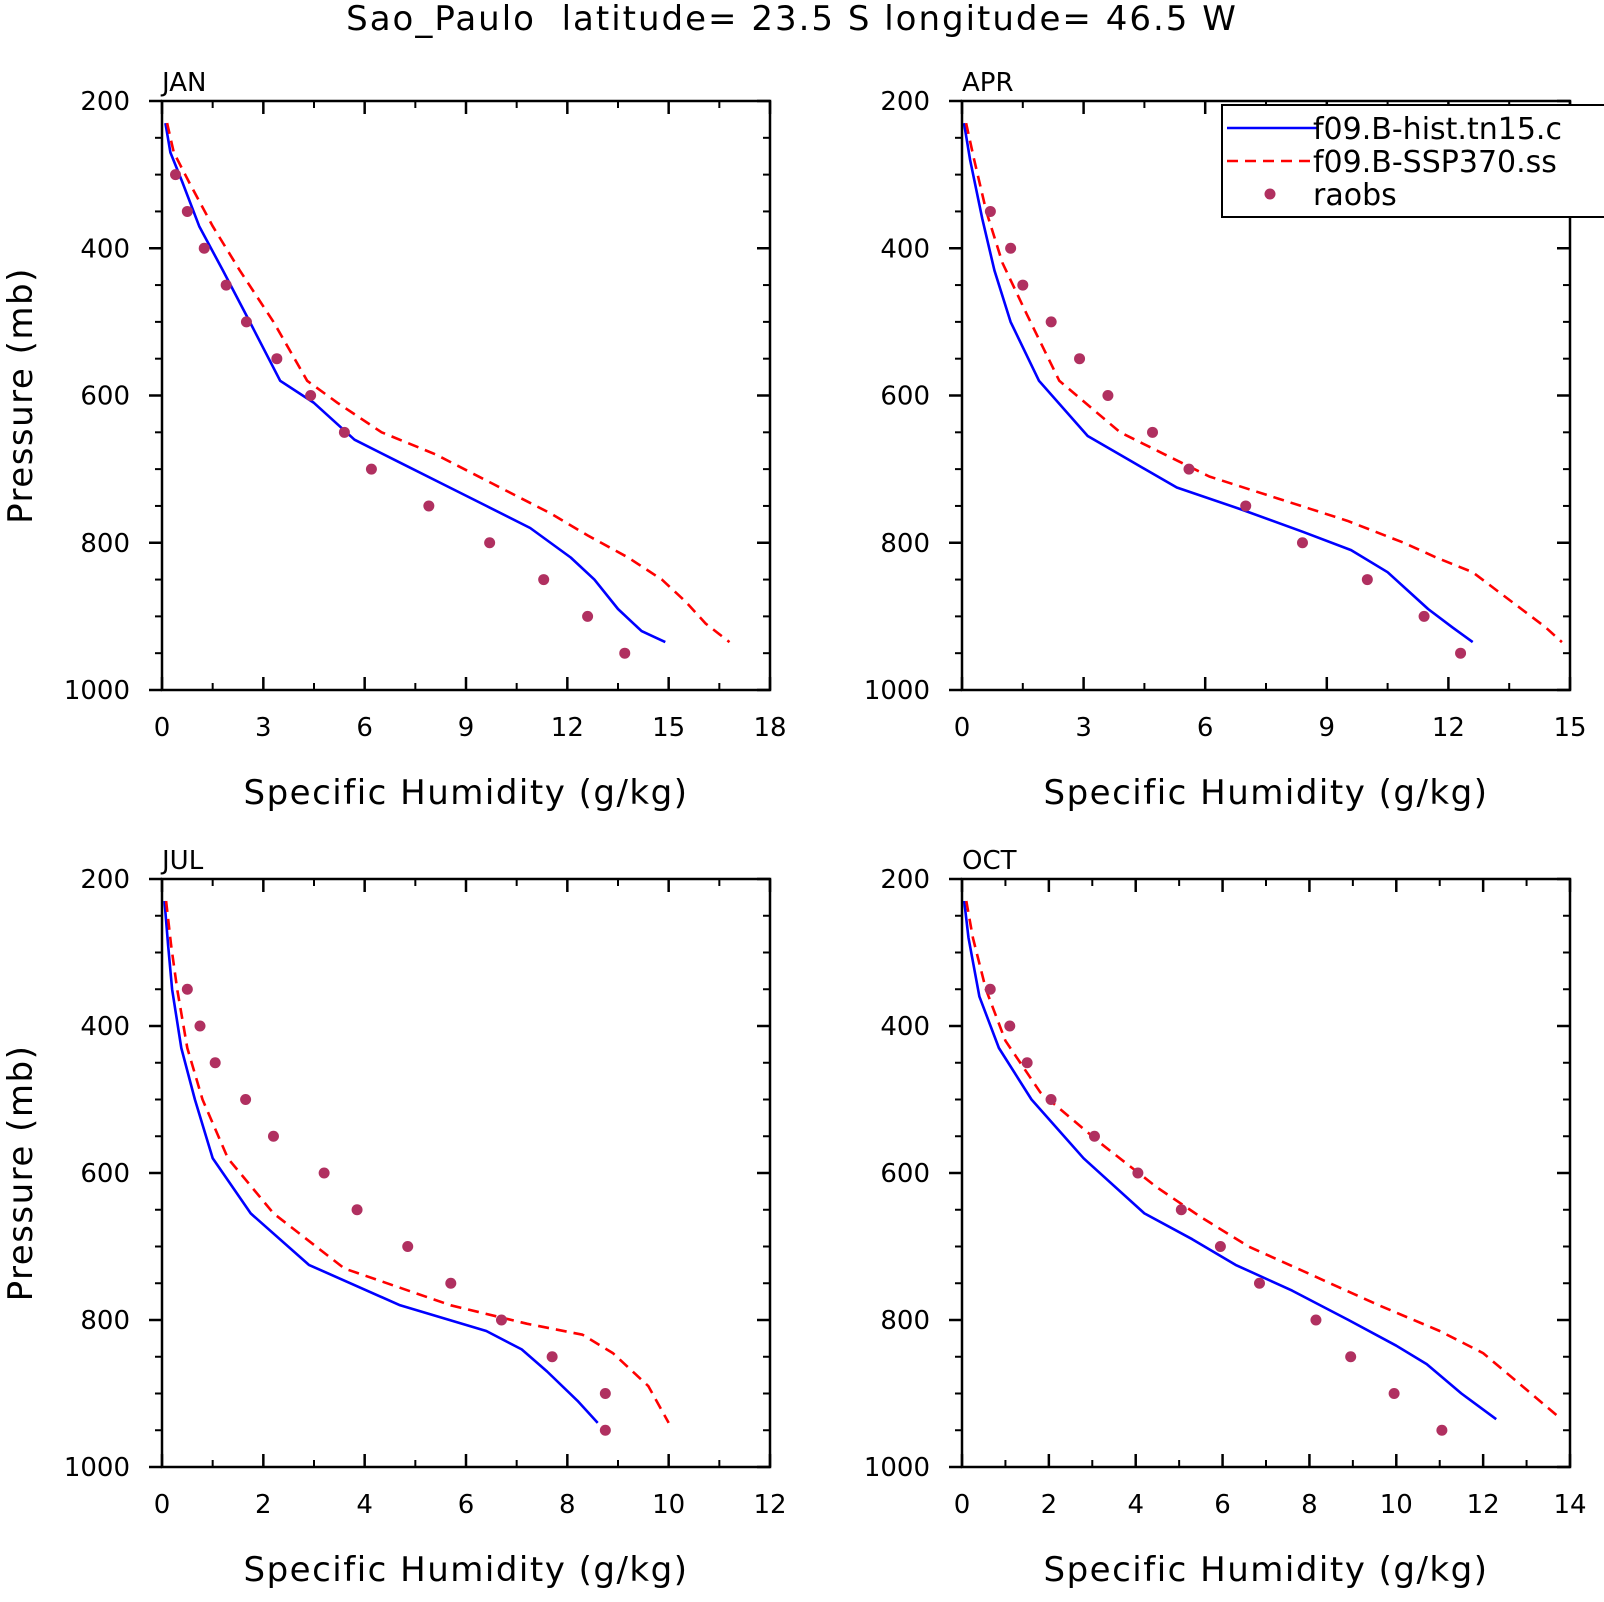 This screenshot has width=1604, height=1602. What do you see at coordinates (989, 861) in the screenshot?
I see `panel-label: OCT` at bounding box center [989, 861].